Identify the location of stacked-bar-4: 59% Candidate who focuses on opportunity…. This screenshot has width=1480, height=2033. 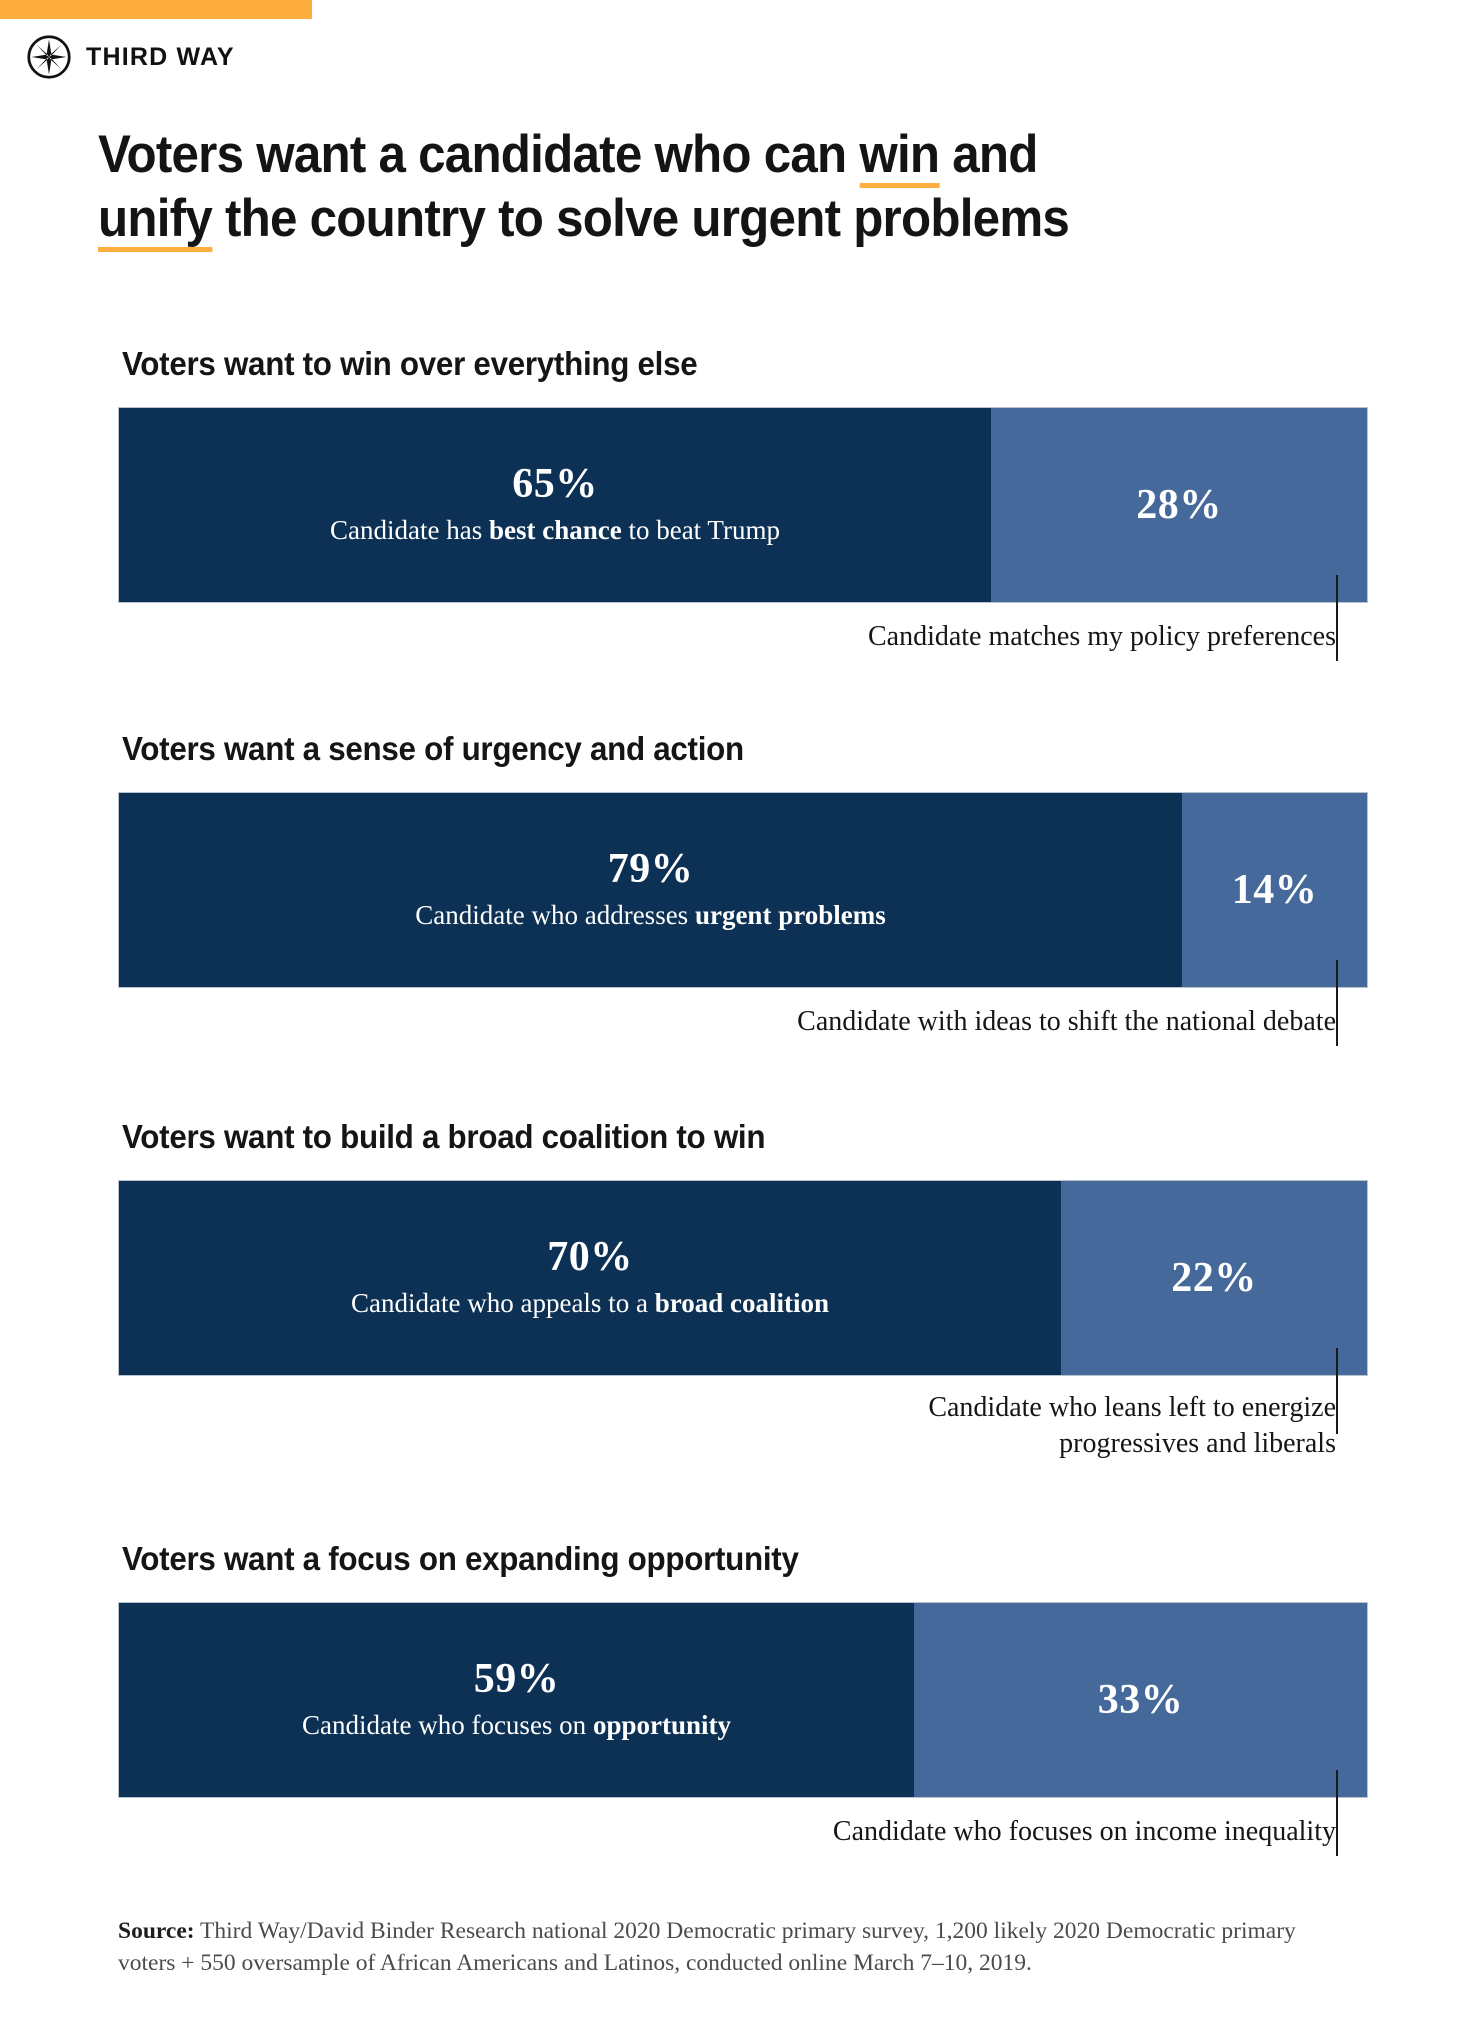
(743, 1700).